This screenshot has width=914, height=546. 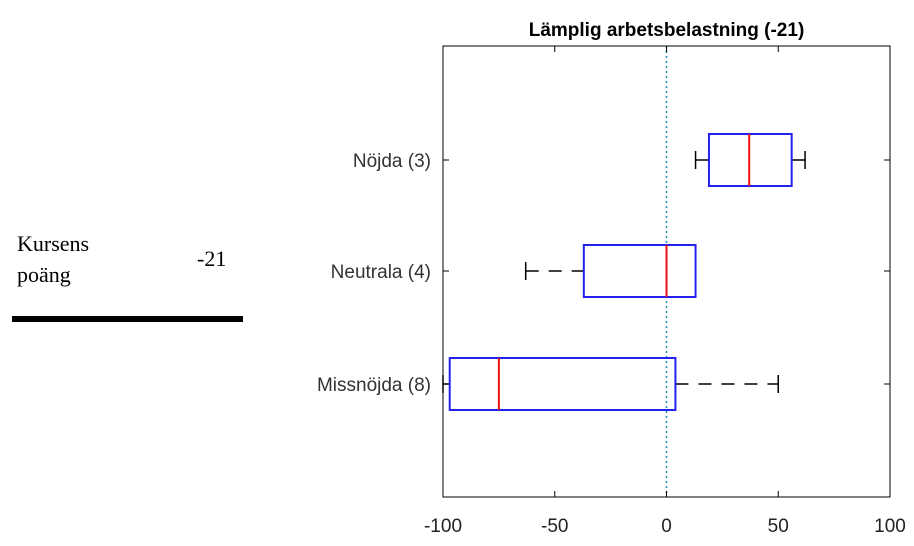 I want to click on side-table-label-line2: poäng, so click(x=44, y=274).